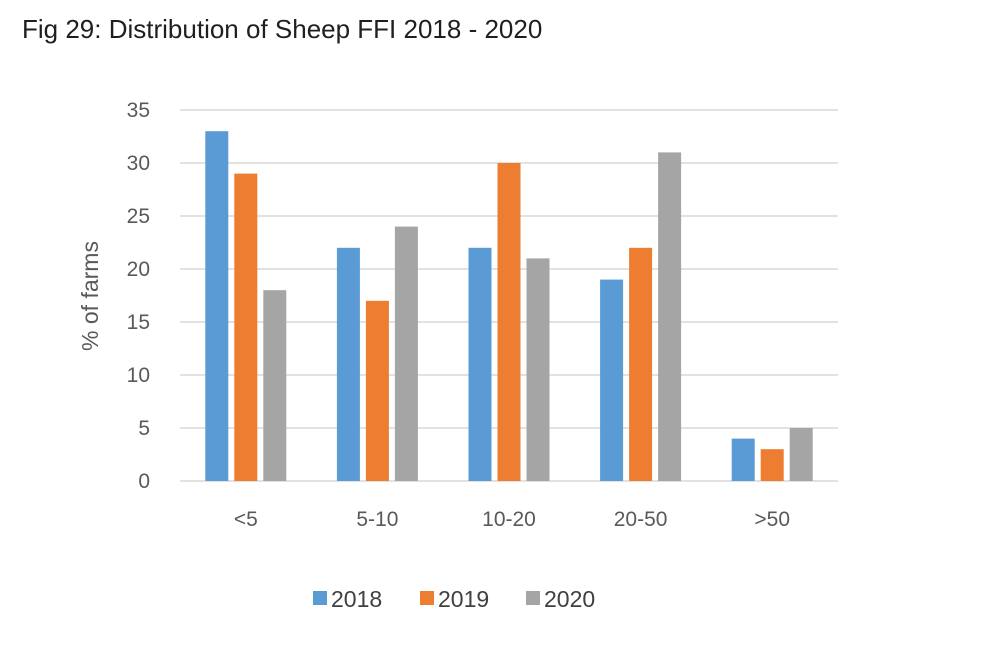 The image size is (1008, 651). I want to click on legend-swatch-2018, so click(320, 598).